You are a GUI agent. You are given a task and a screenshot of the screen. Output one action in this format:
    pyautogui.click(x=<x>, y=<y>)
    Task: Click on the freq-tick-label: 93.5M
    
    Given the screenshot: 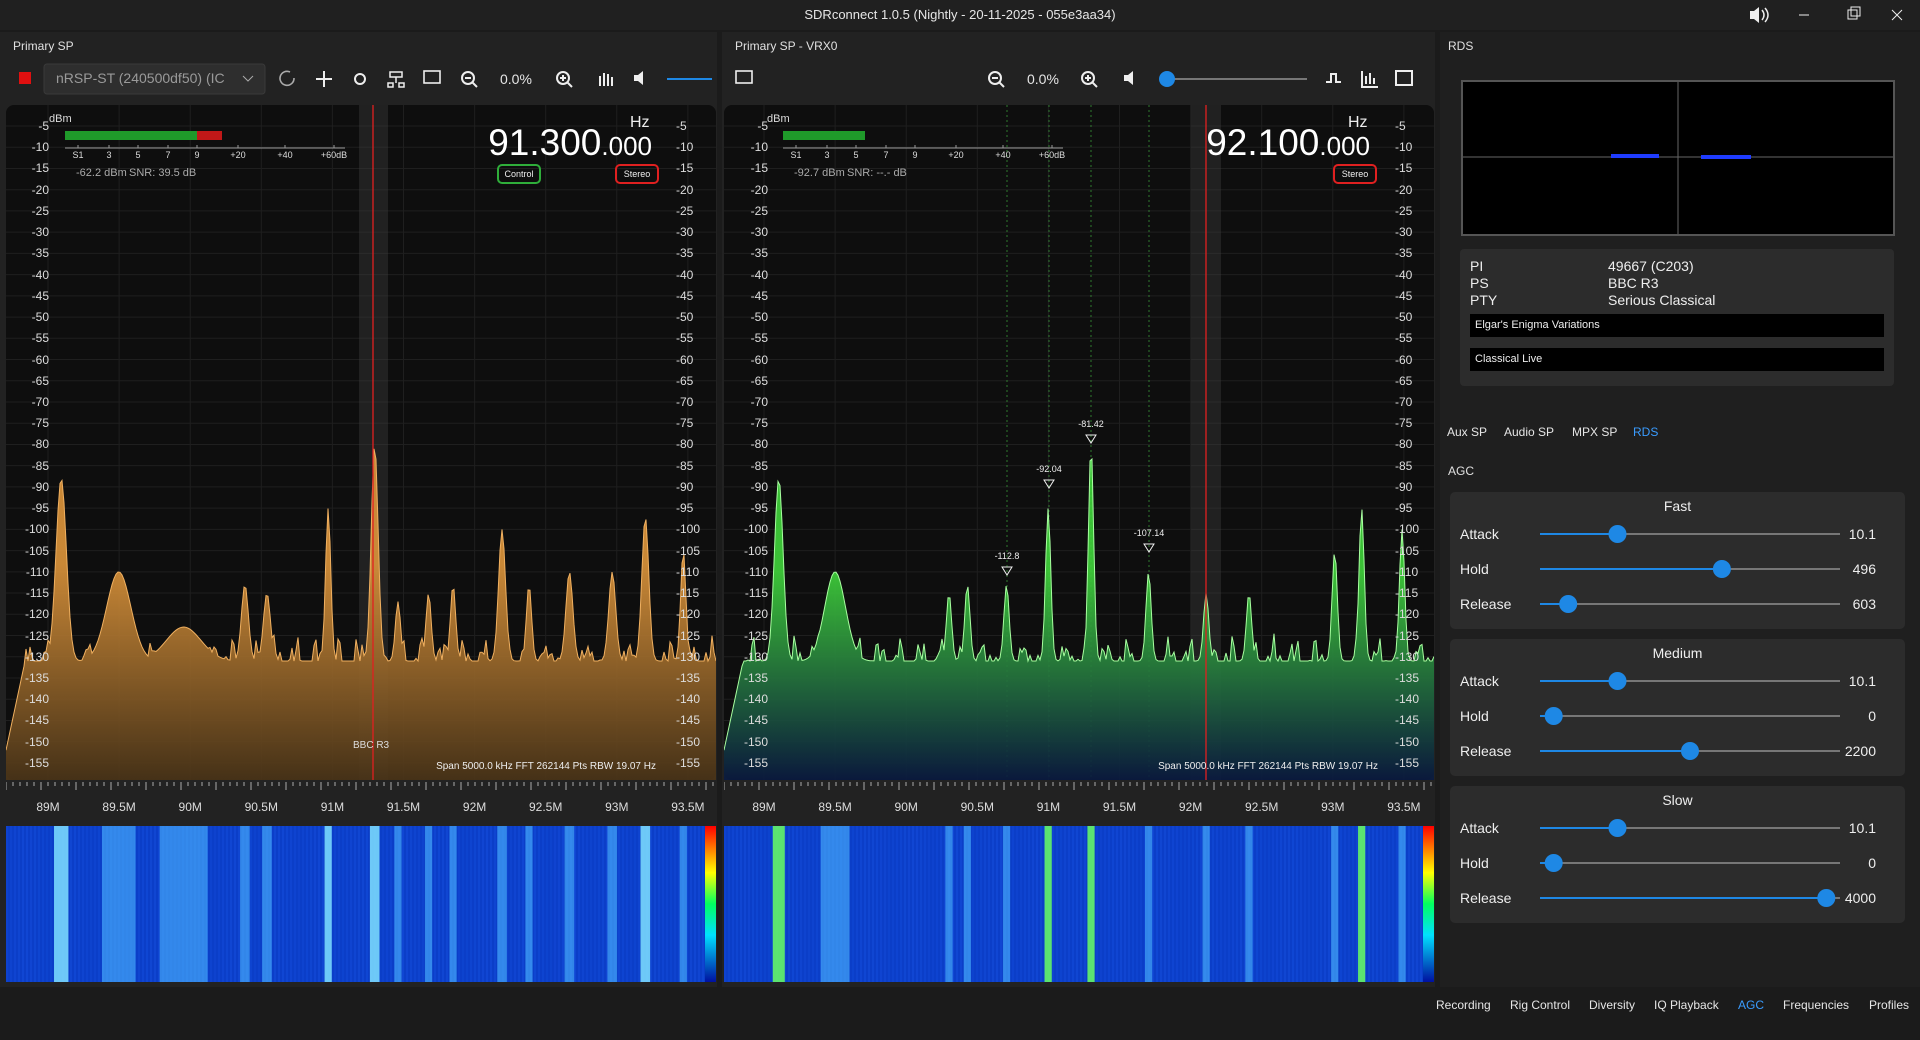 What is the action you would take?
    pyautogui.click(x=1404, y=807)
    